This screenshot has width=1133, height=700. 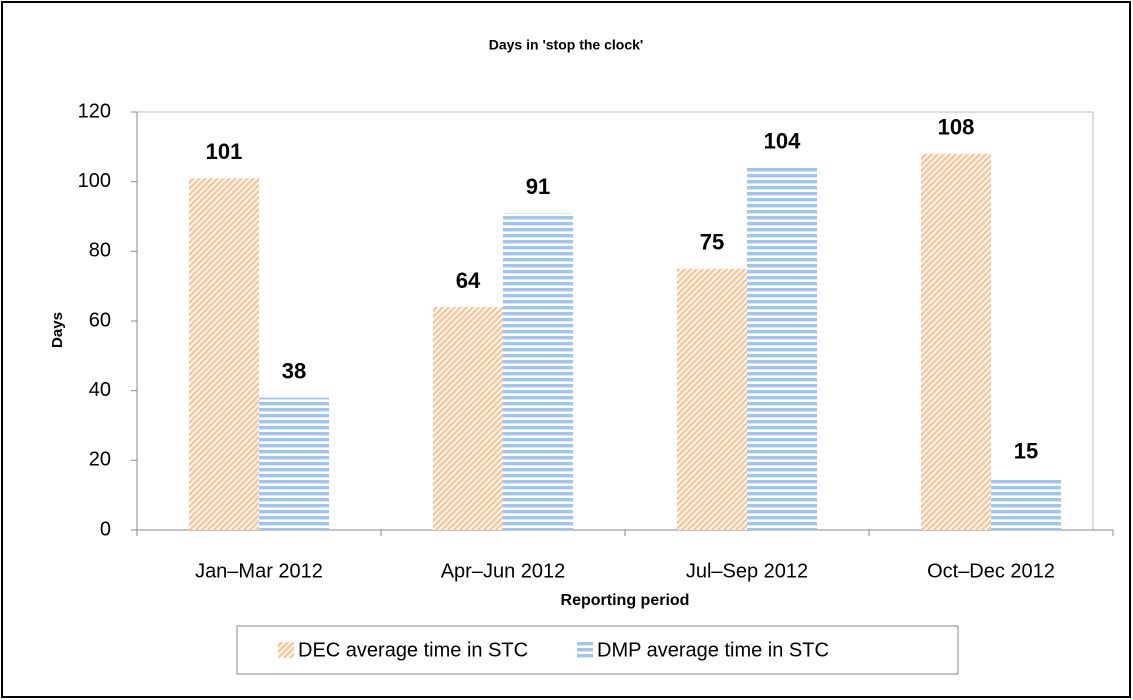 What do you see at coordinates (259, 571) in the screenshot?
I see `x-tick-label: Jan–Mar 2012` at bounding box center [259, 571].